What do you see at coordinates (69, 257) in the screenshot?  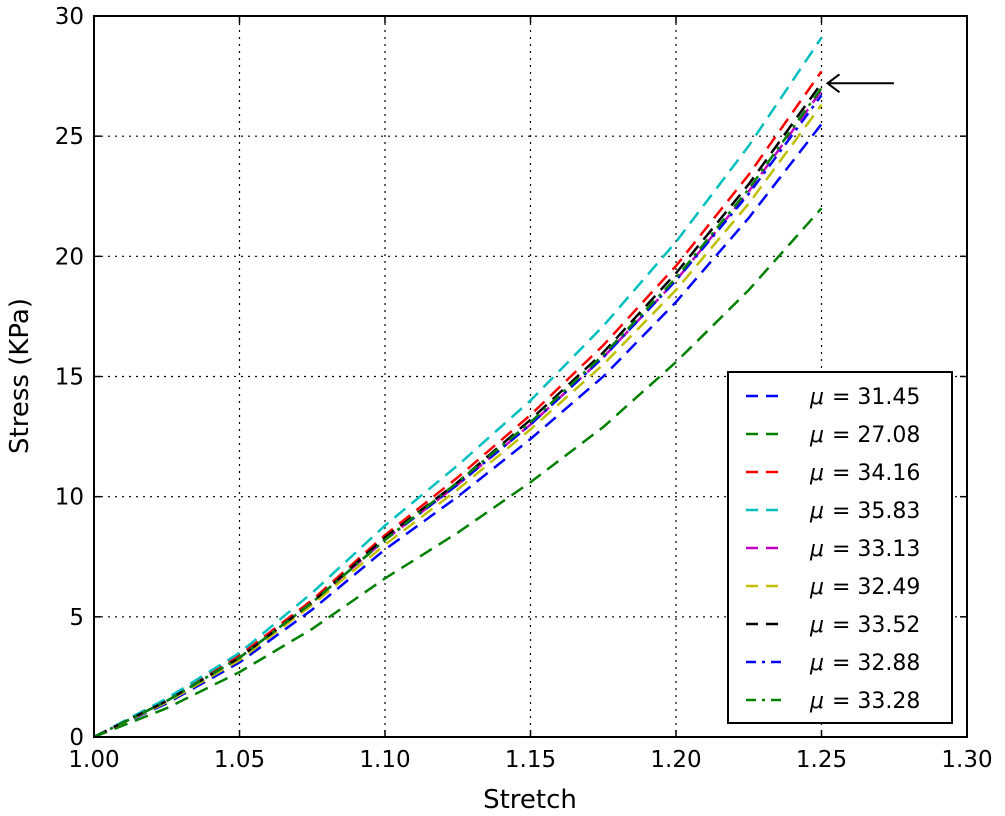 I see `y-tick-label: 20` at bounding box center [69, 257].